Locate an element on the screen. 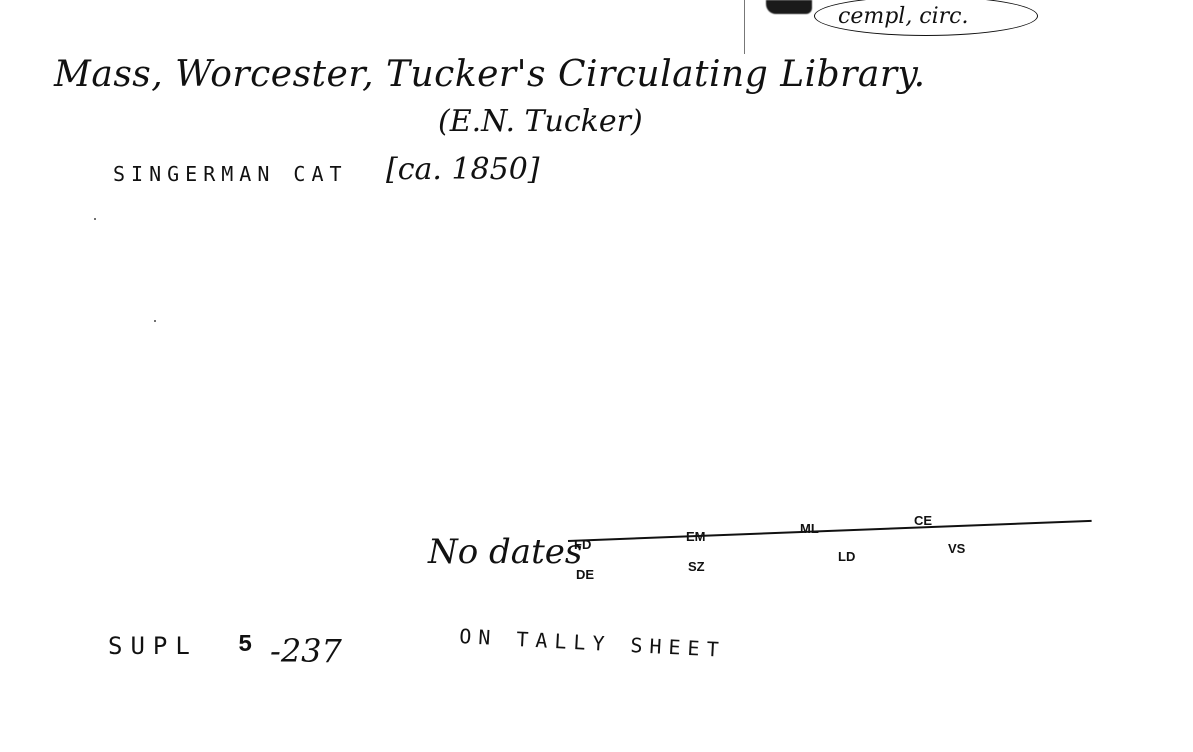  supplement-number: 5 is located at coordinates (245, 645).